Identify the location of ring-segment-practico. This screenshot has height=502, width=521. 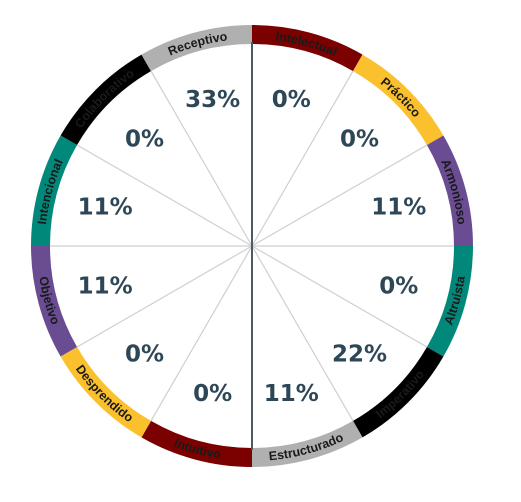
(398, 100).